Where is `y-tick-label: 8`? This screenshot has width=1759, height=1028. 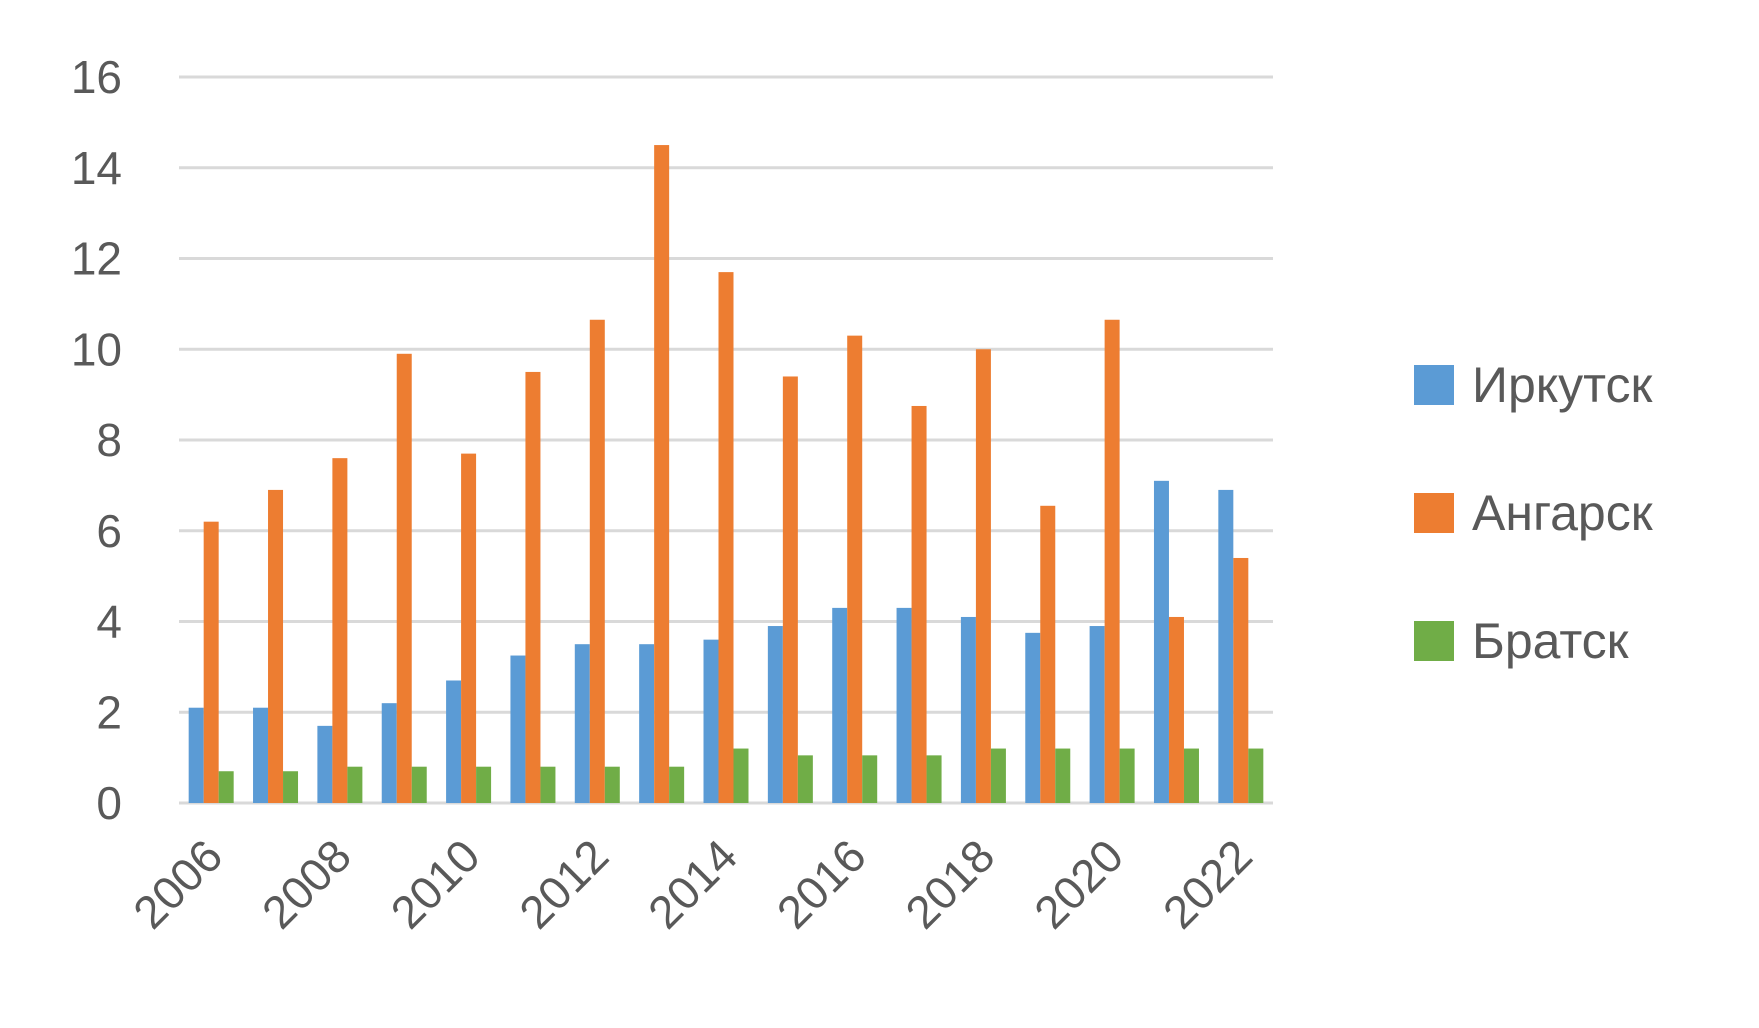
y-tick-label: 8 is located at coordinates (109, 440).